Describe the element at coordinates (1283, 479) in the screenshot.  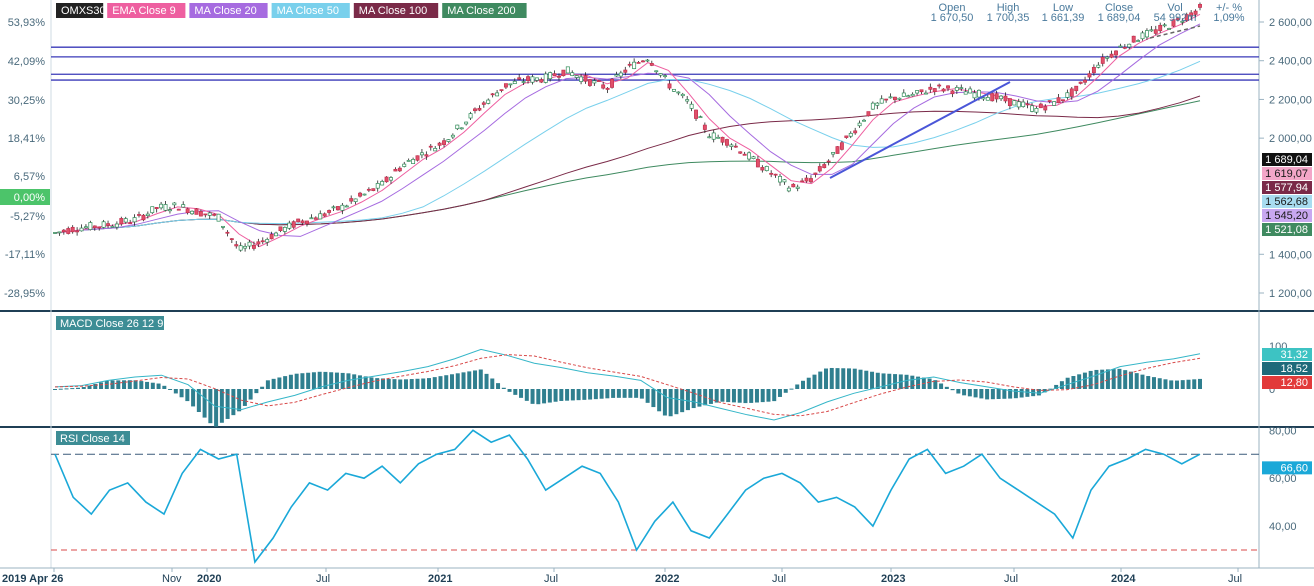
I see `rsi-tick-label: 60,00` at that location.